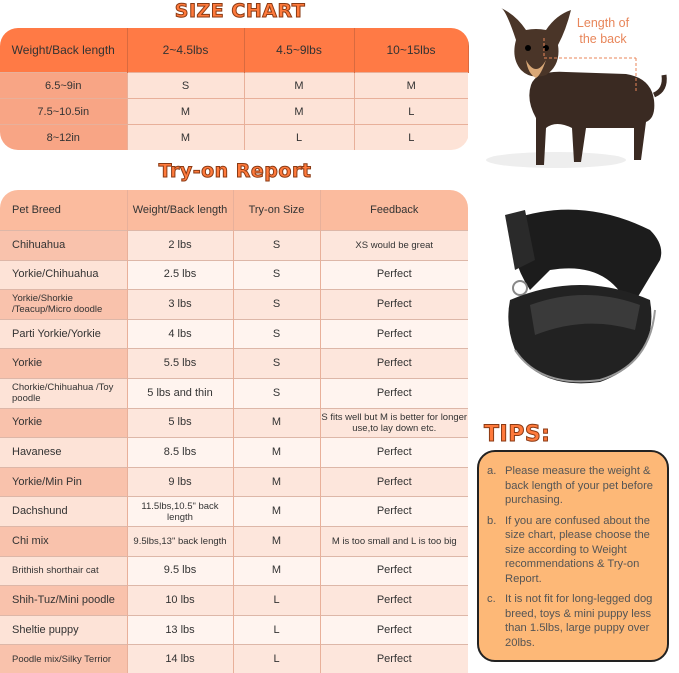  I want to click on table-cell: Try-on Size, so click(277, 210).